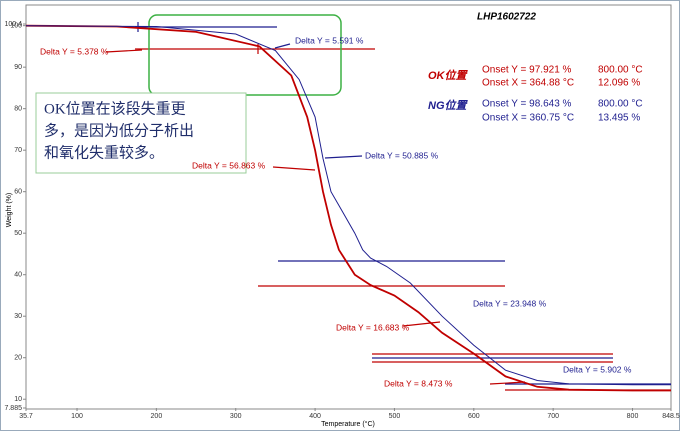 The height and width of the screenshot is (431, 680). Describe the element at coordinates (506, 17) in the screenshot. I see `chart-title: LHP1602722` at that location.